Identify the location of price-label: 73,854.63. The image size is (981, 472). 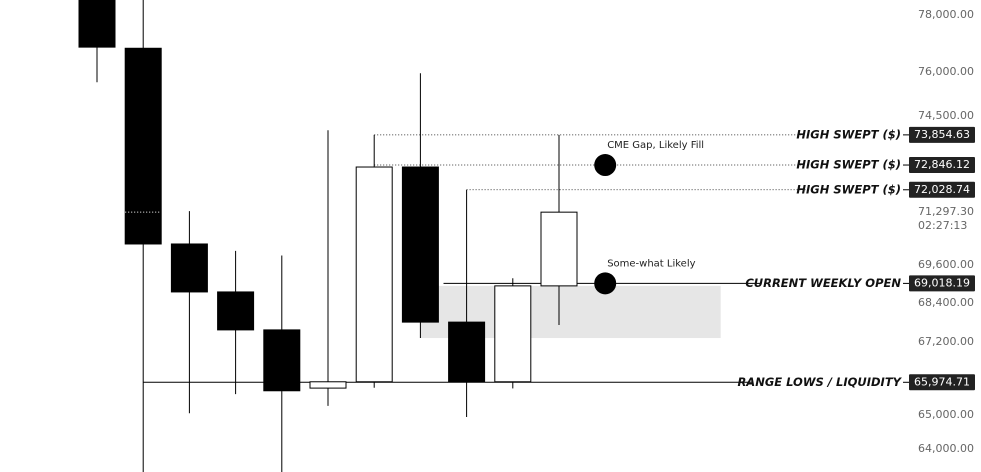
(942, 134).